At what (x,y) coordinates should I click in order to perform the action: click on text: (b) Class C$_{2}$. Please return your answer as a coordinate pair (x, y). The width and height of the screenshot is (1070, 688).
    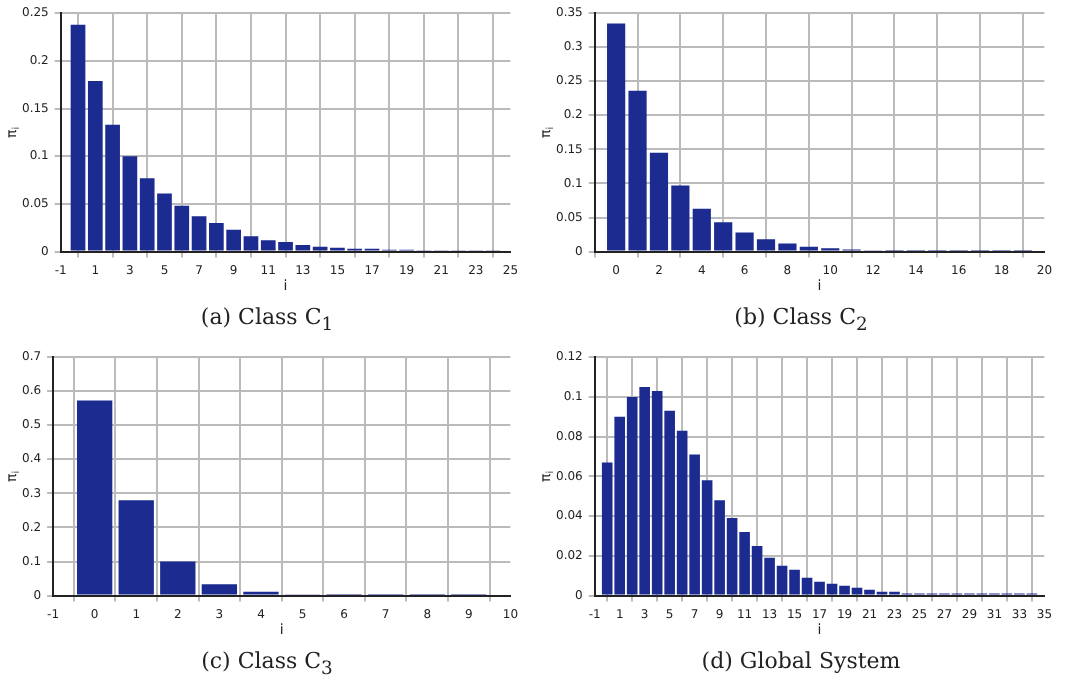
    Looking at the image, I should click on (801, 320).